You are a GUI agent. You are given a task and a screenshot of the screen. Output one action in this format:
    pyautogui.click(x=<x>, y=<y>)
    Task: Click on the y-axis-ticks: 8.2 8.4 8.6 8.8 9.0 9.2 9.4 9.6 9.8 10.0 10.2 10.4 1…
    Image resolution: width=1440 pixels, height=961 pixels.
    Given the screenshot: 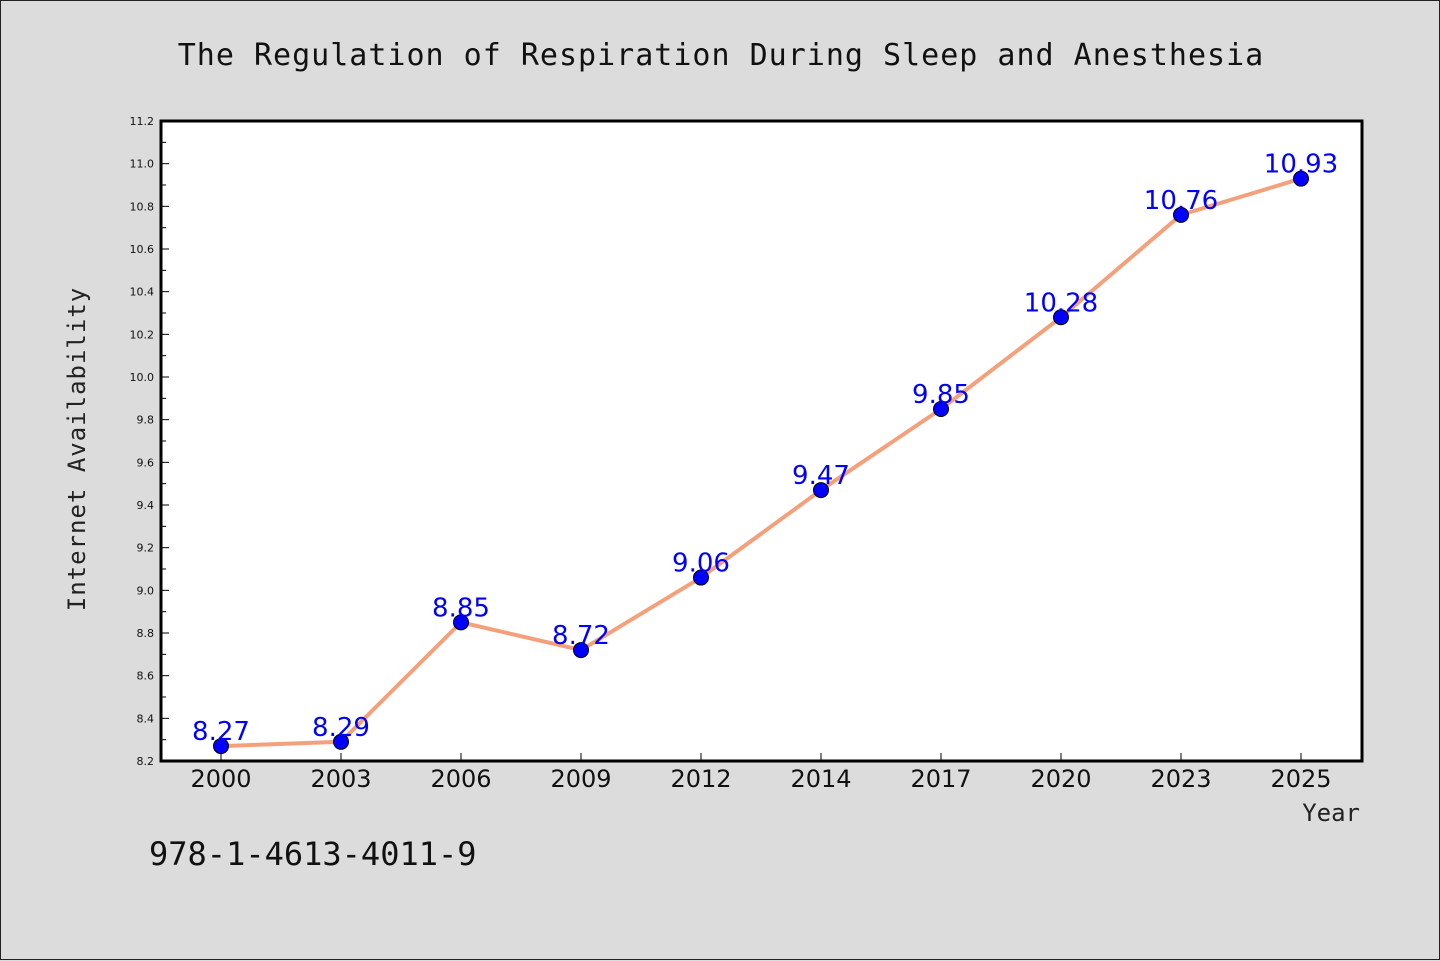 What is the action you would take?
    pyautogui.click(x=149, y=441)
    